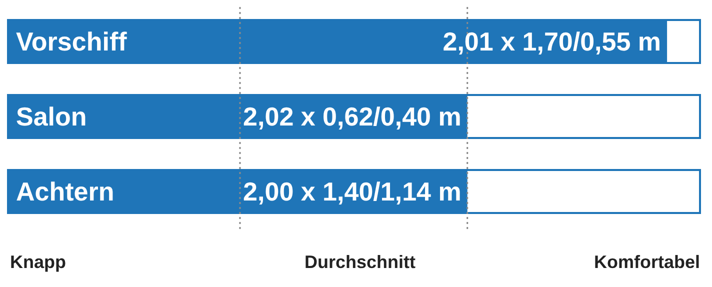 The height and width of the screenshot is (287, 712). I want to click on text: Durchschnitt, so click(360, 262).